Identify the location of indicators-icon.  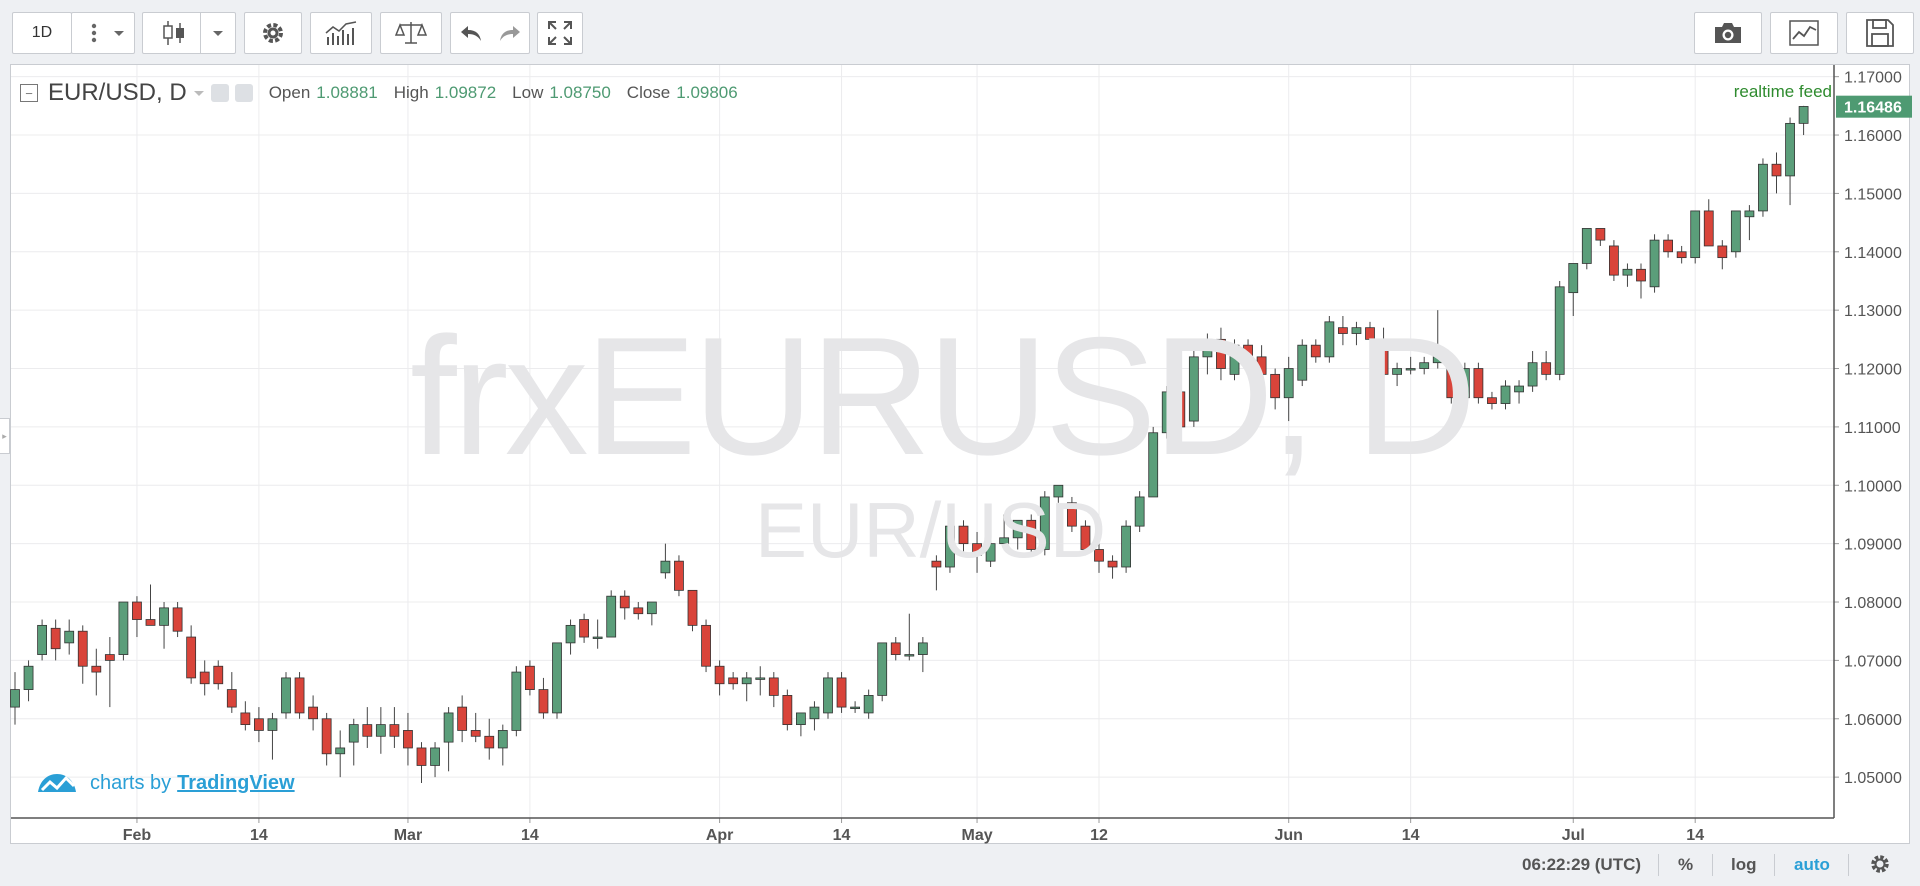
(341, 33).